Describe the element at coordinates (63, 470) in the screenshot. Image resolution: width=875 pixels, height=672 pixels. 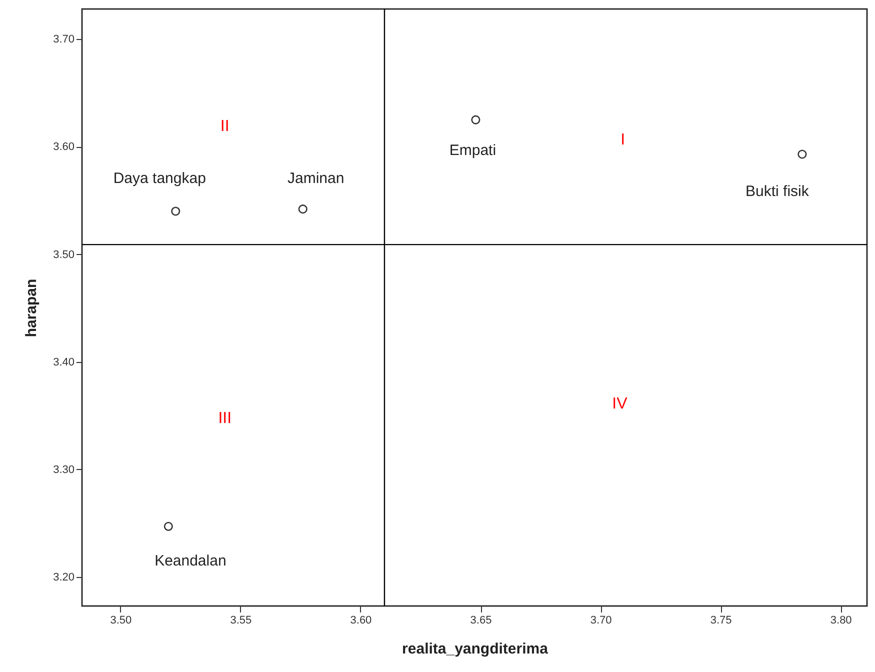
I see `y-tick-label: 3.30` at that location.